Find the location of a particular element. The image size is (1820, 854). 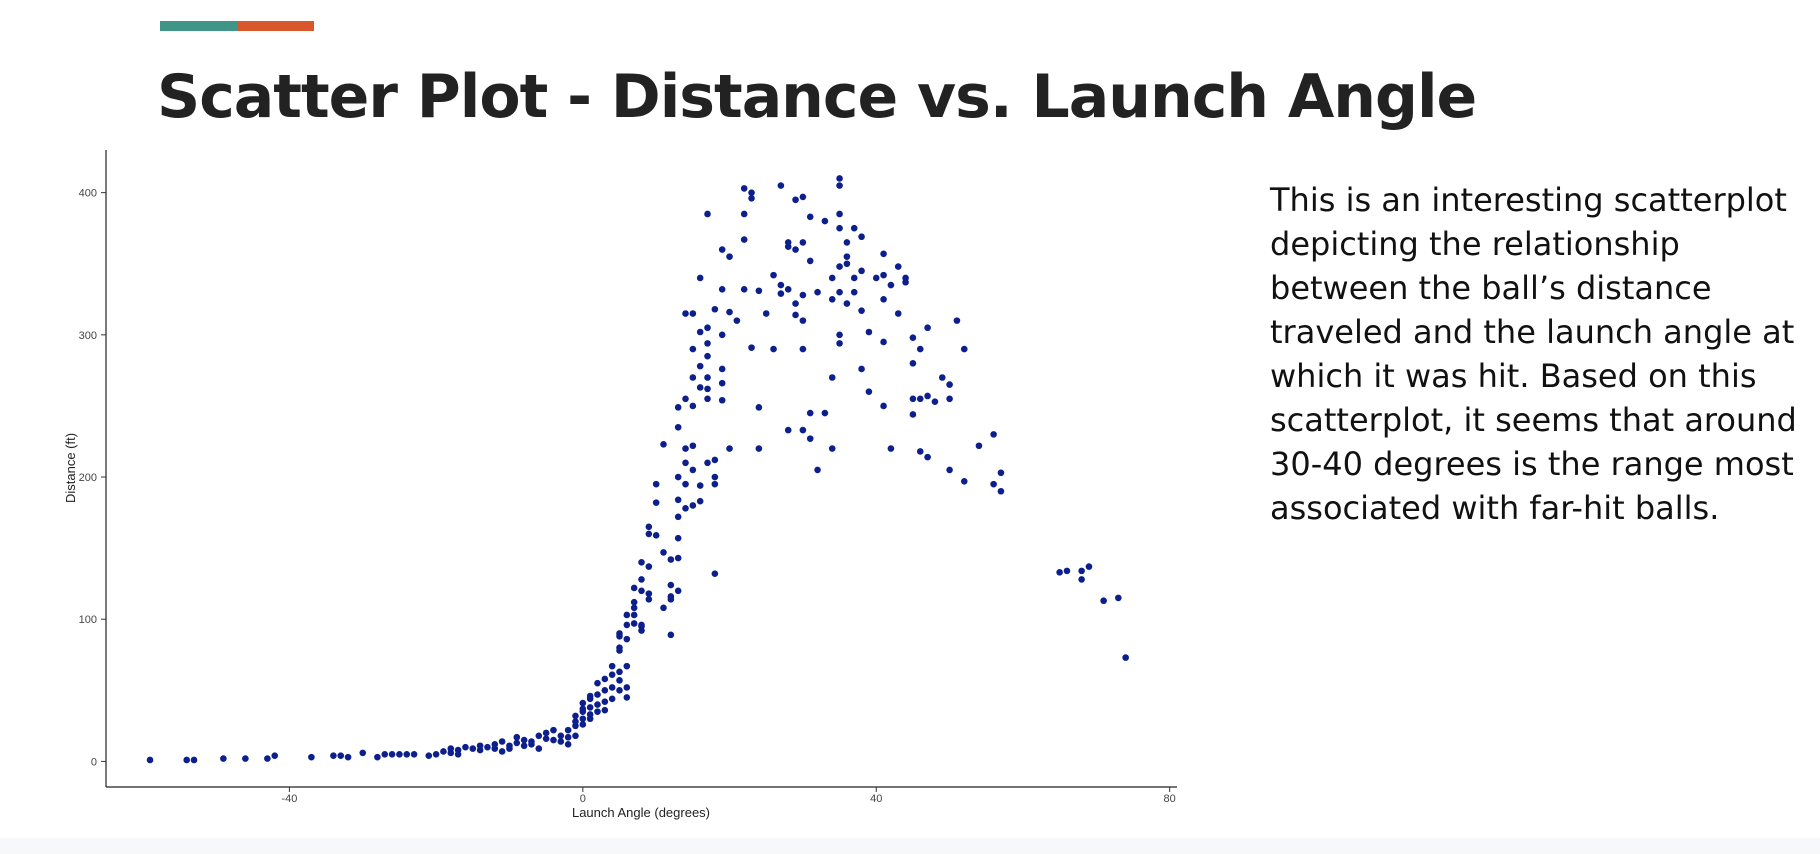

y-axis-label: Distance (ft) is located at coordinates (70, 468).